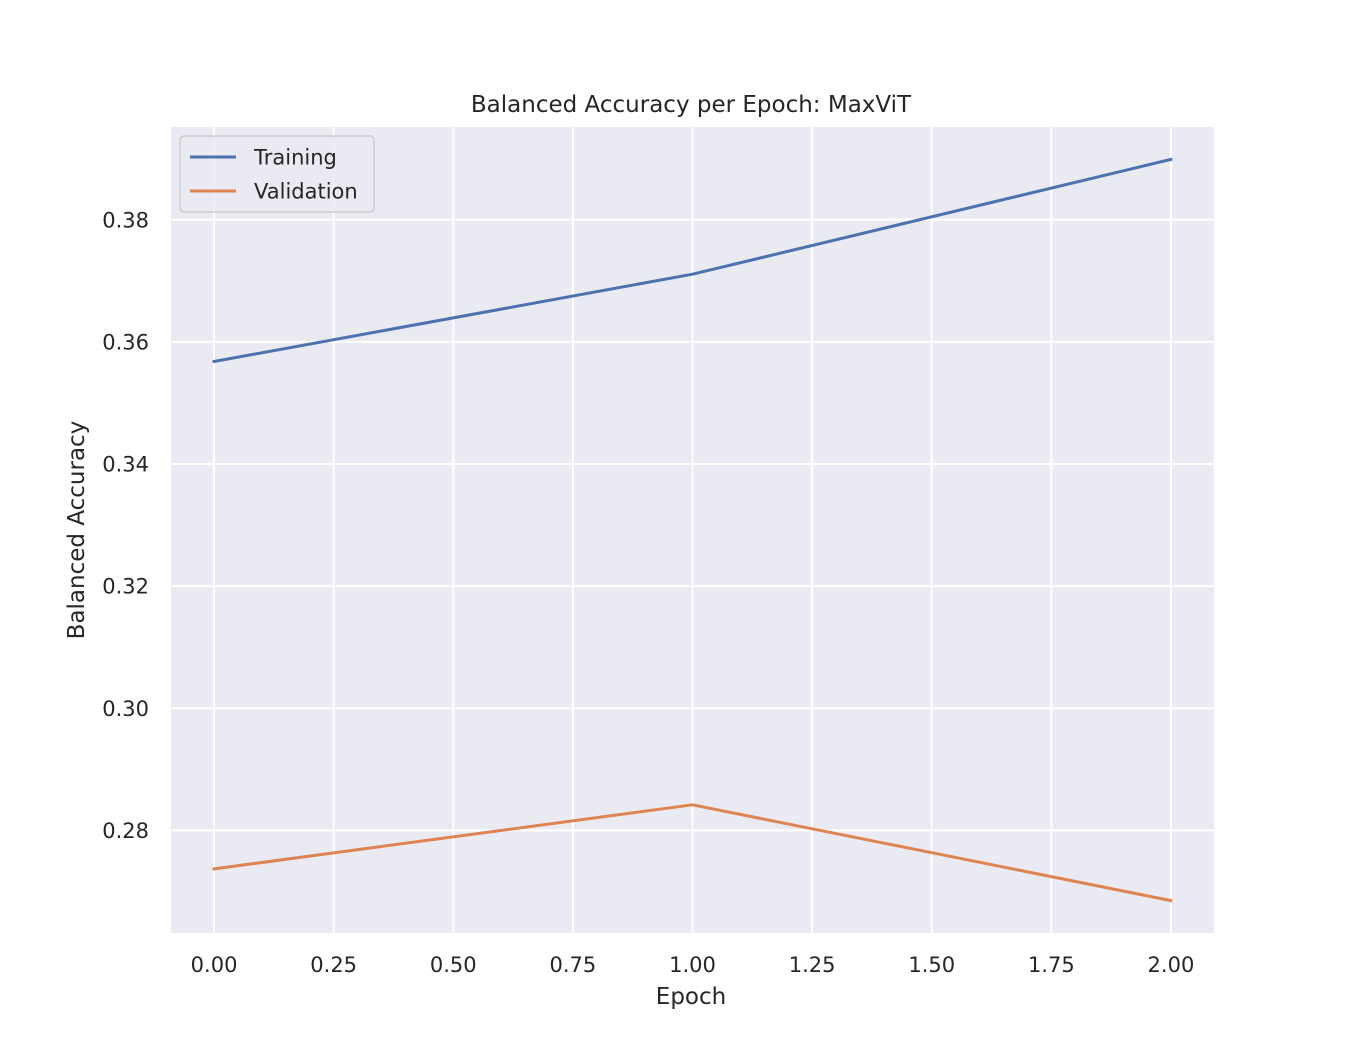  I want to click on x-tick-label: 1.00, so click(692, 965).